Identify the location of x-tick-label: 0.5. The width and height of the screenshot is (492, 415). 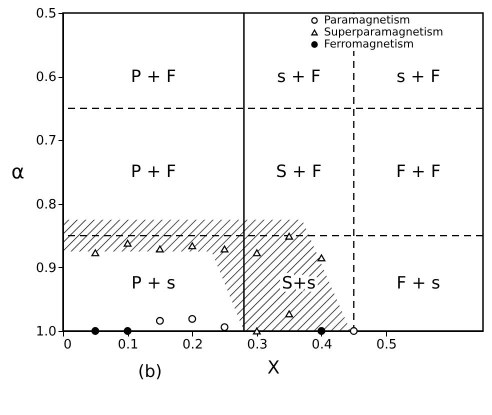
(386, 345).